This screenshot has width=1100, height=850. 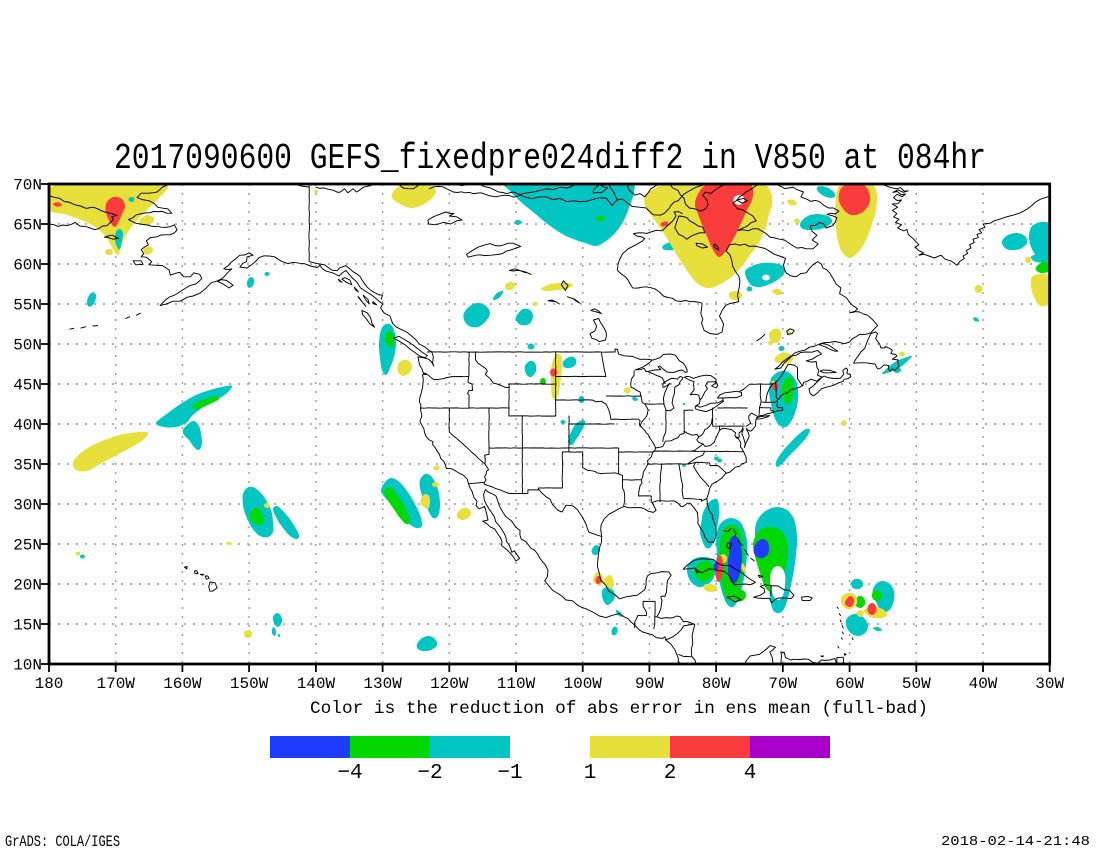 What do you see at coordinates (582, 684) in the screenshot?
I see `svg-text: 100W` at bounding box center [582, 684].